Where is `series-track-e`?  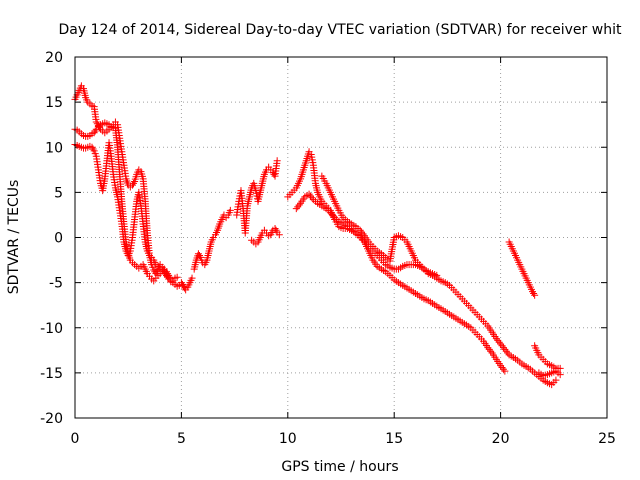 series-track-e is located at coordinates (257, 197).